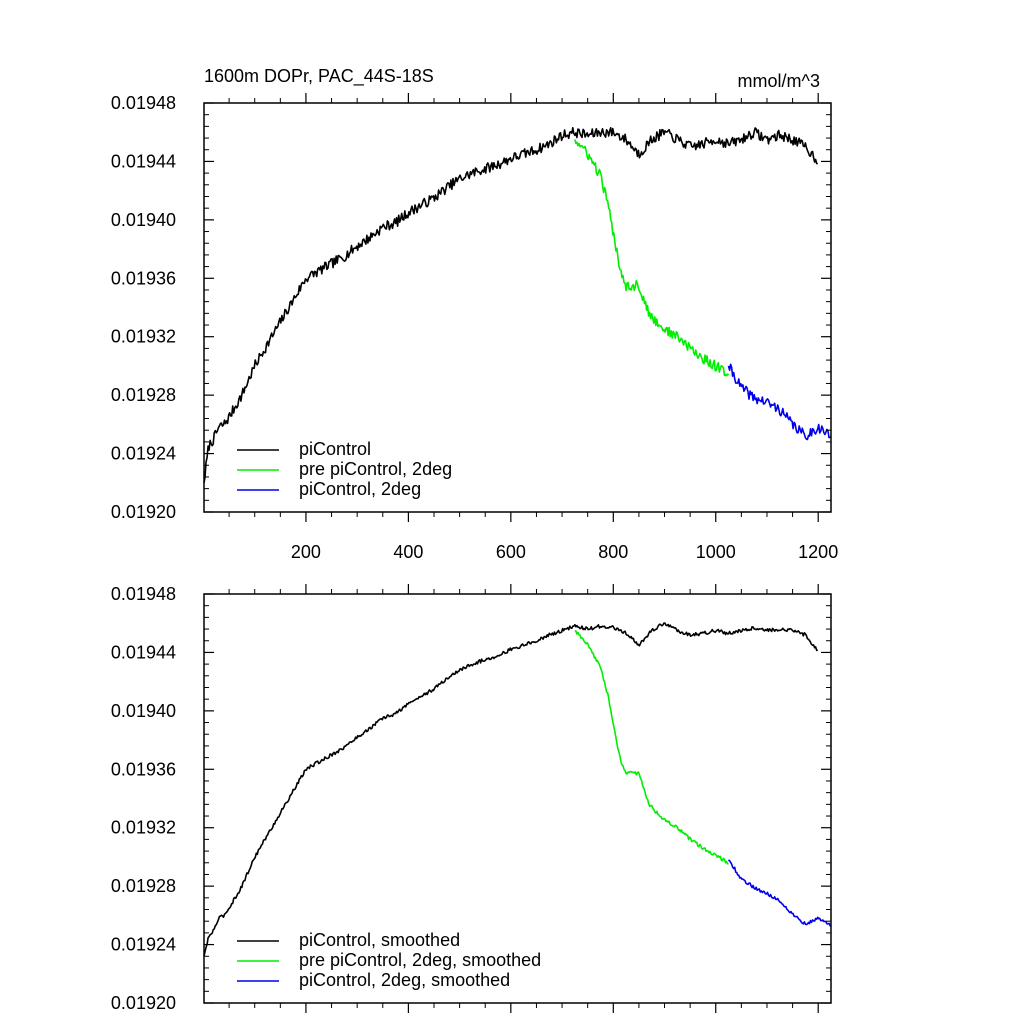 The height and width of the screenshot is (1024, 1024). I want to click on legend-label-2: piControl, 2deg, so click(360, 489).